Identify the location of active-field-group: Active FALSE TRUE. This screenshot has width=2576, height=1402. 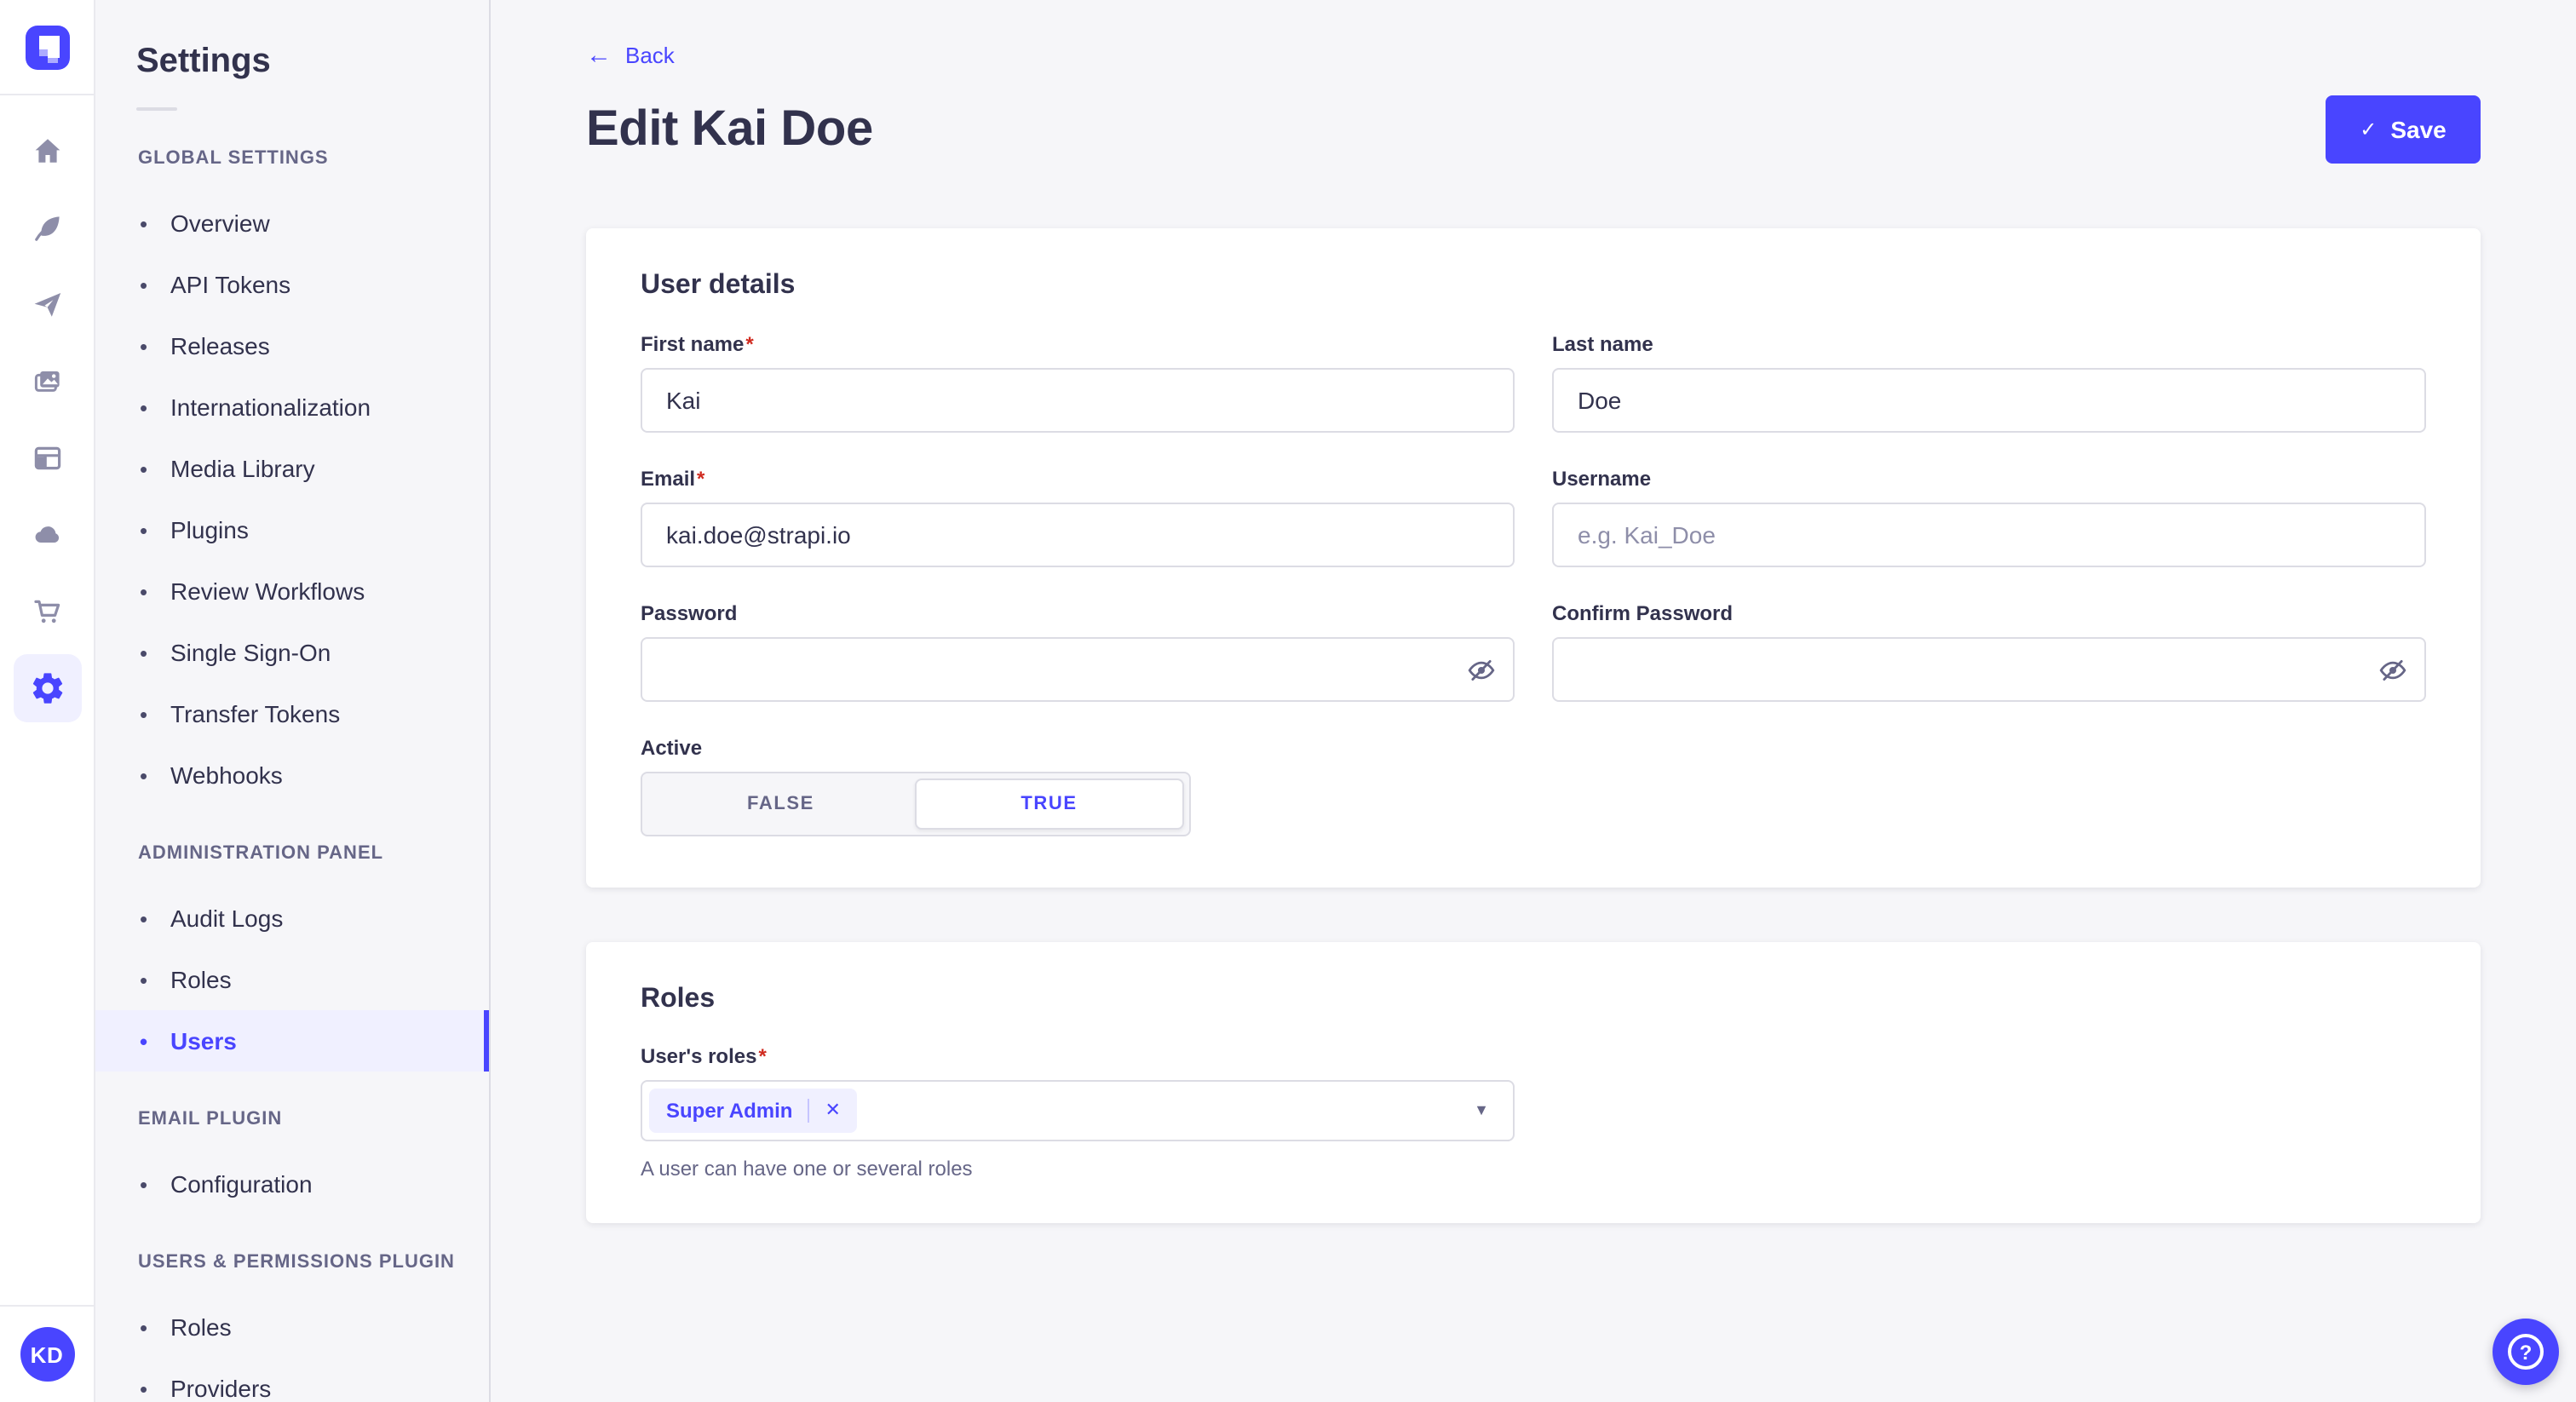
(1078, 784).